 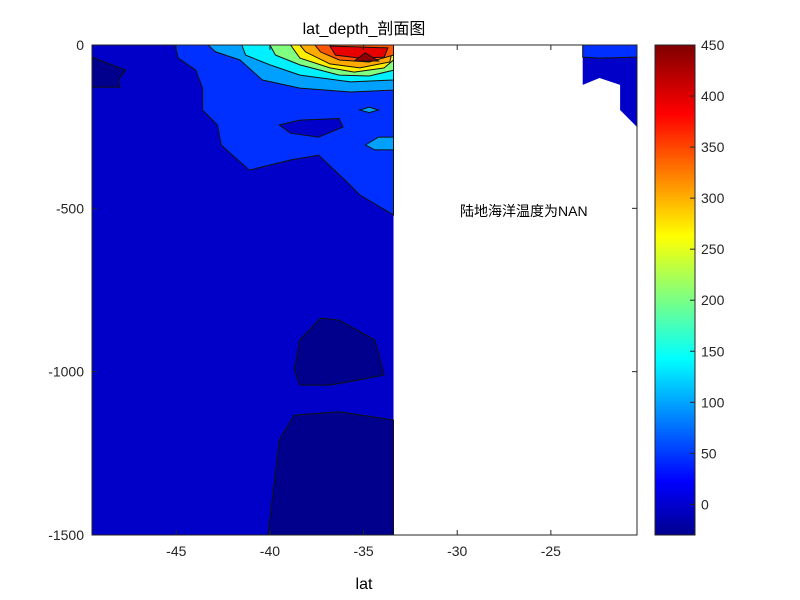 What do you see at coordinates (713, 96) in the screenshot?
I see `colorbar-tick-label: 400` at bounding box center [713, 96].